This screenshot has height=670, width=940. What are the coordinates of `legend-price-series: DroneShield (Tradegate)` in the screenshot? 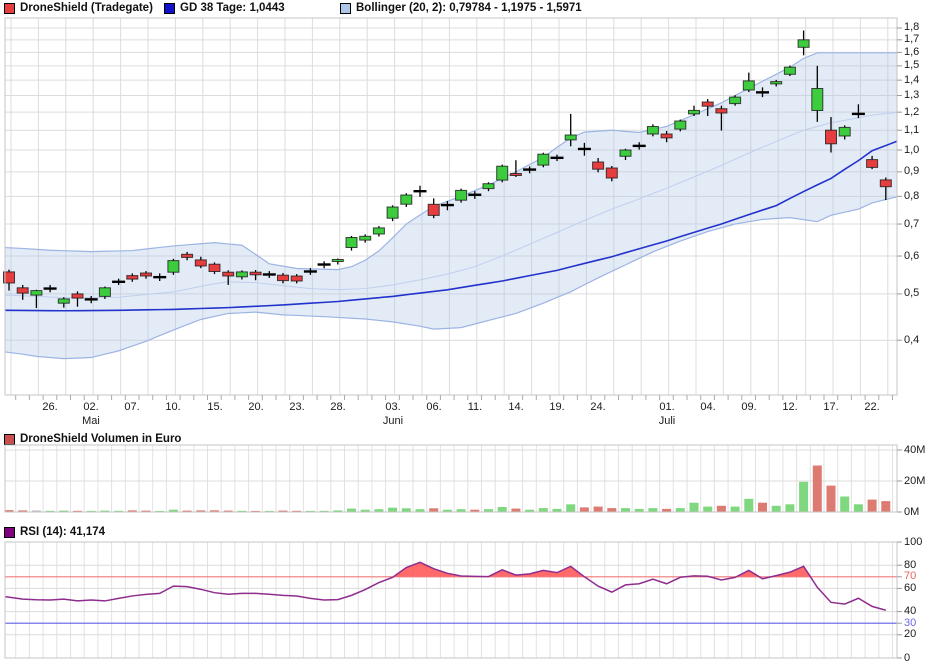 It's located at (78, 8).